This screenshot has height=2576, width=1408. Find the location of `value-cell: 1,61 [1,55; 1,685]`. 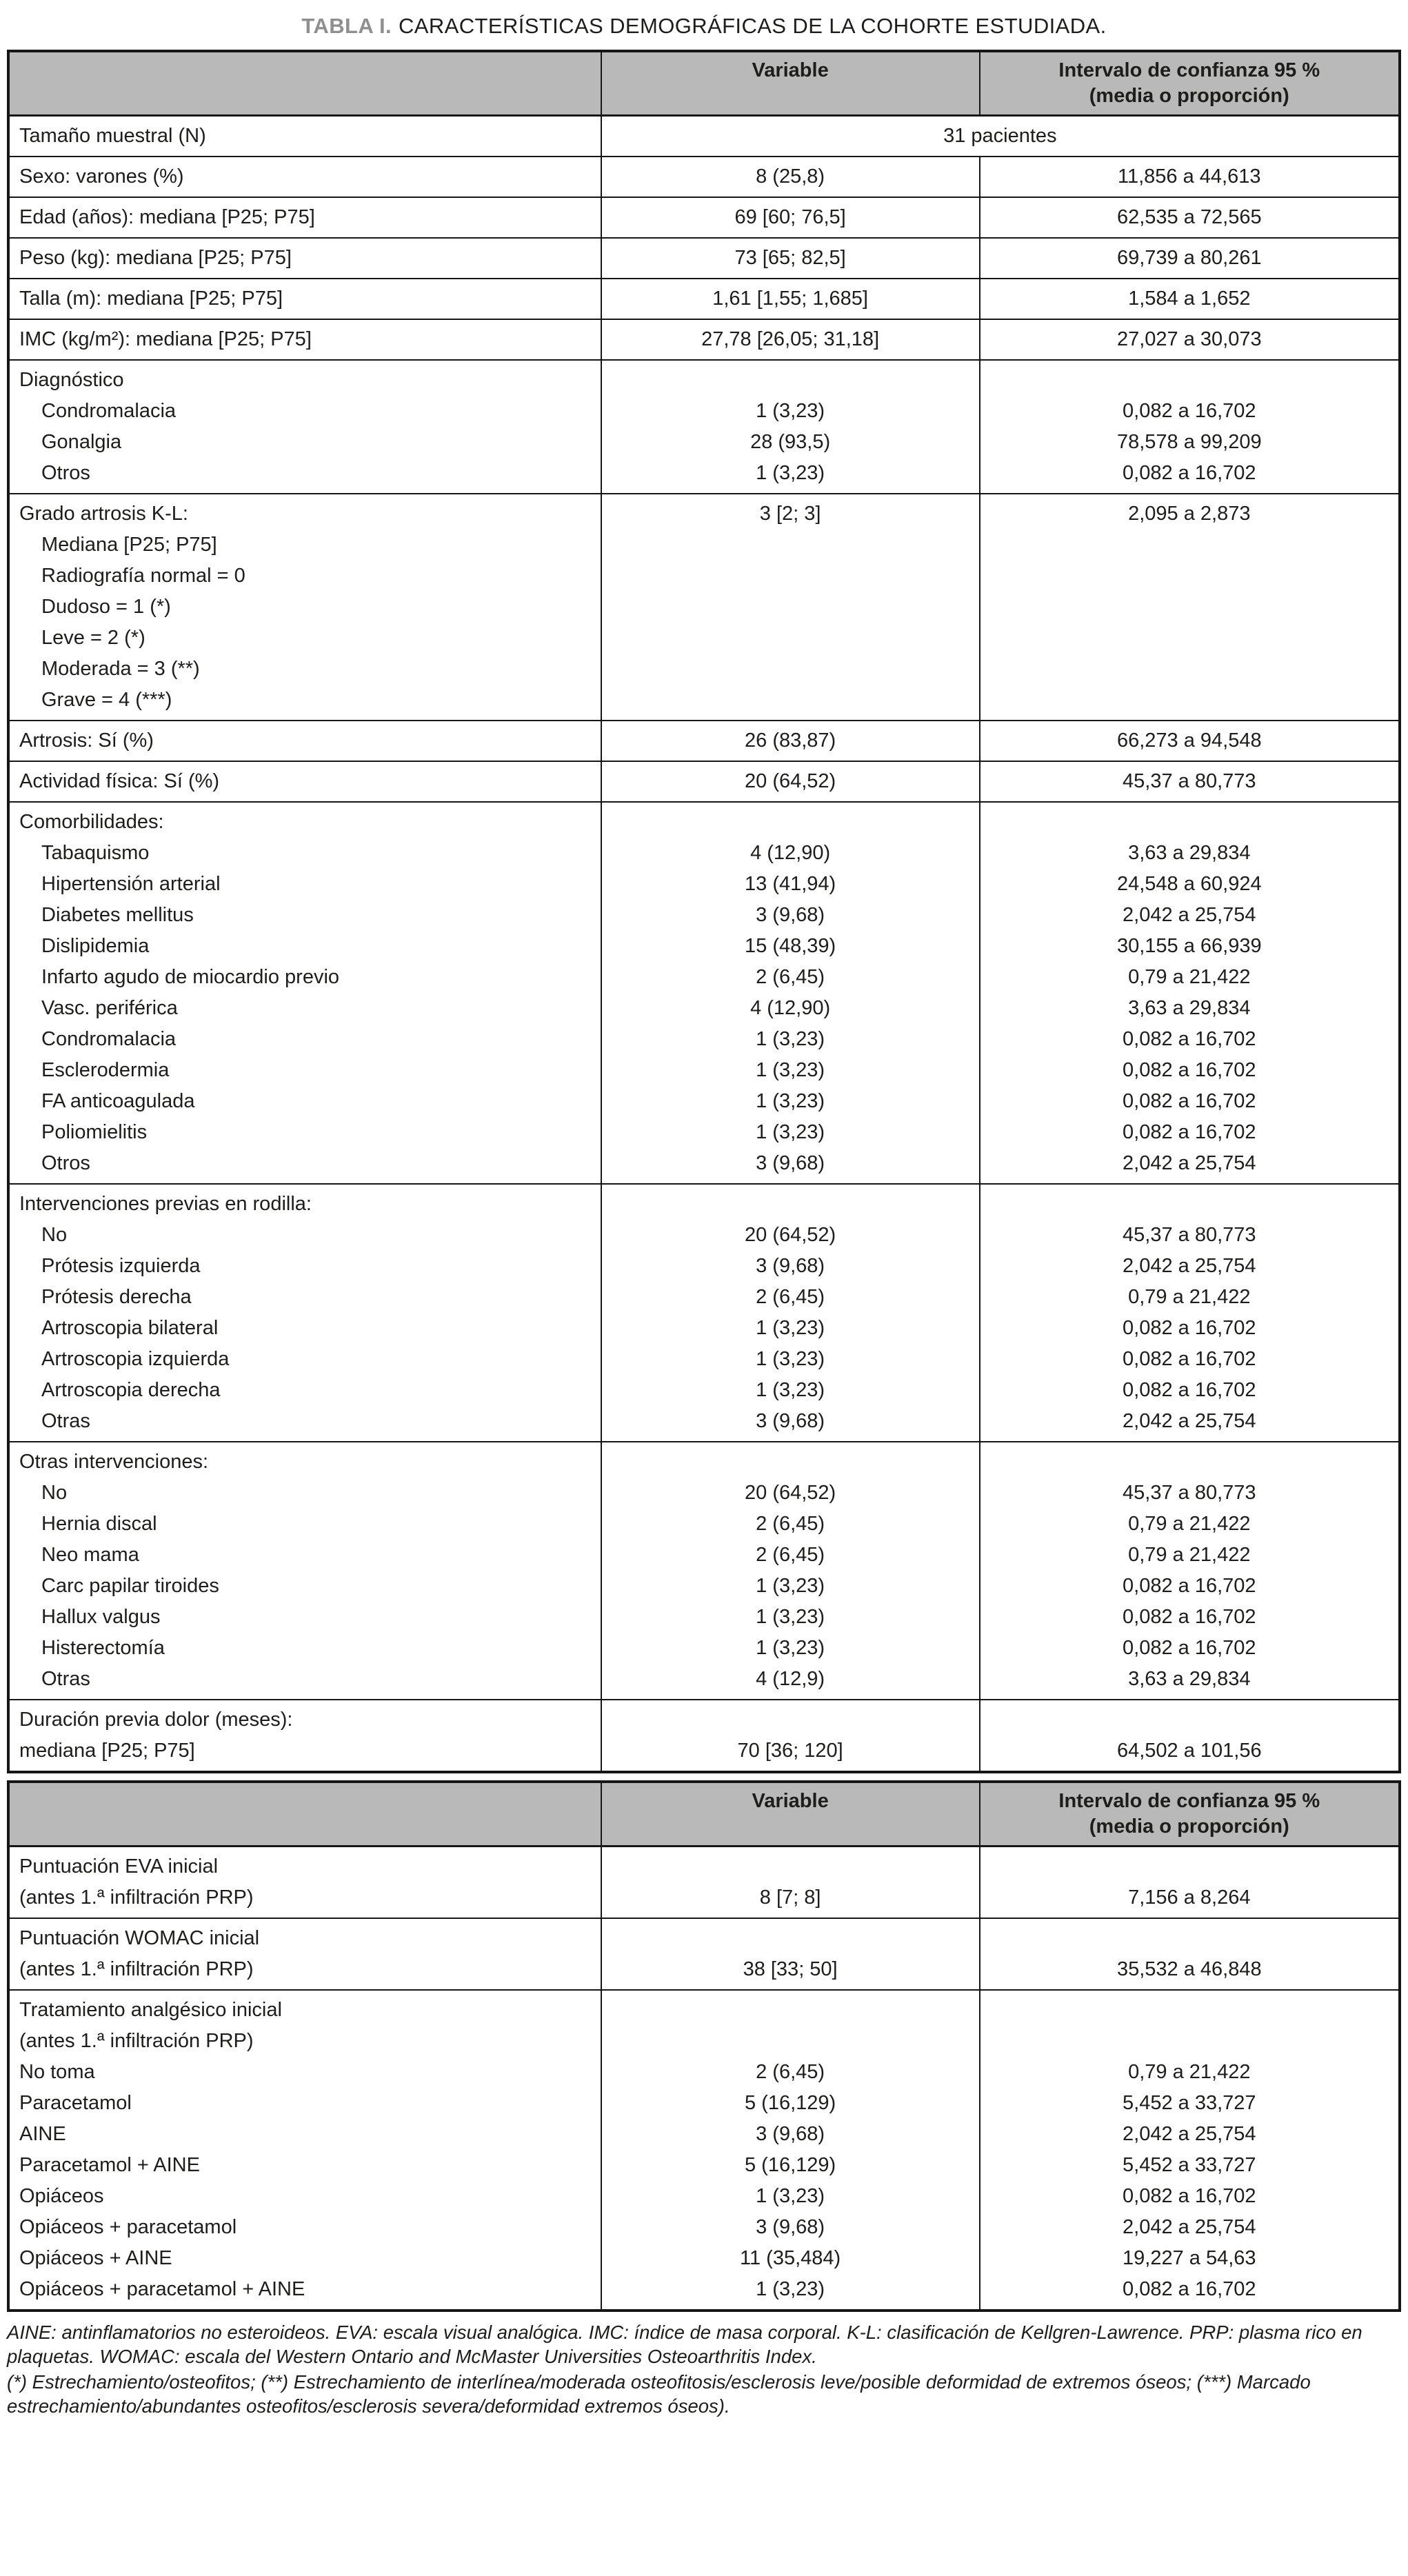

value-cell: 1,61 [1,55; 1,685] is located at coordinates (790, 299).